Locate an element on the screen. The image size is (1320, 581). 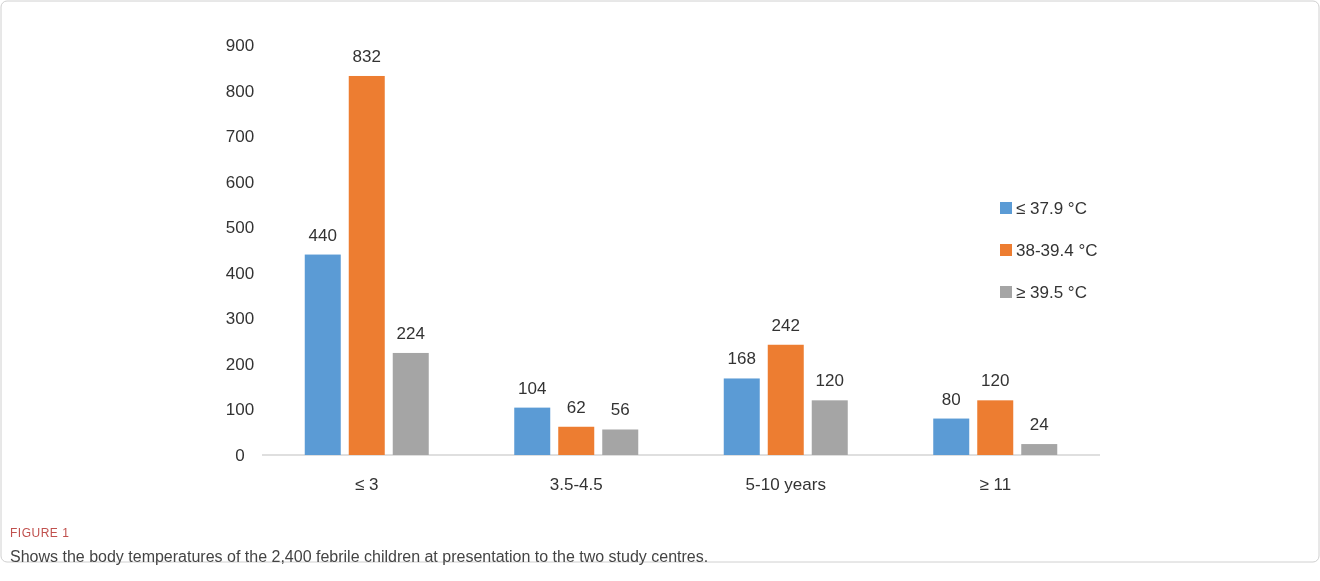
legend-label: ≥ 39.5 °C is located at coordinates (1051, 292).